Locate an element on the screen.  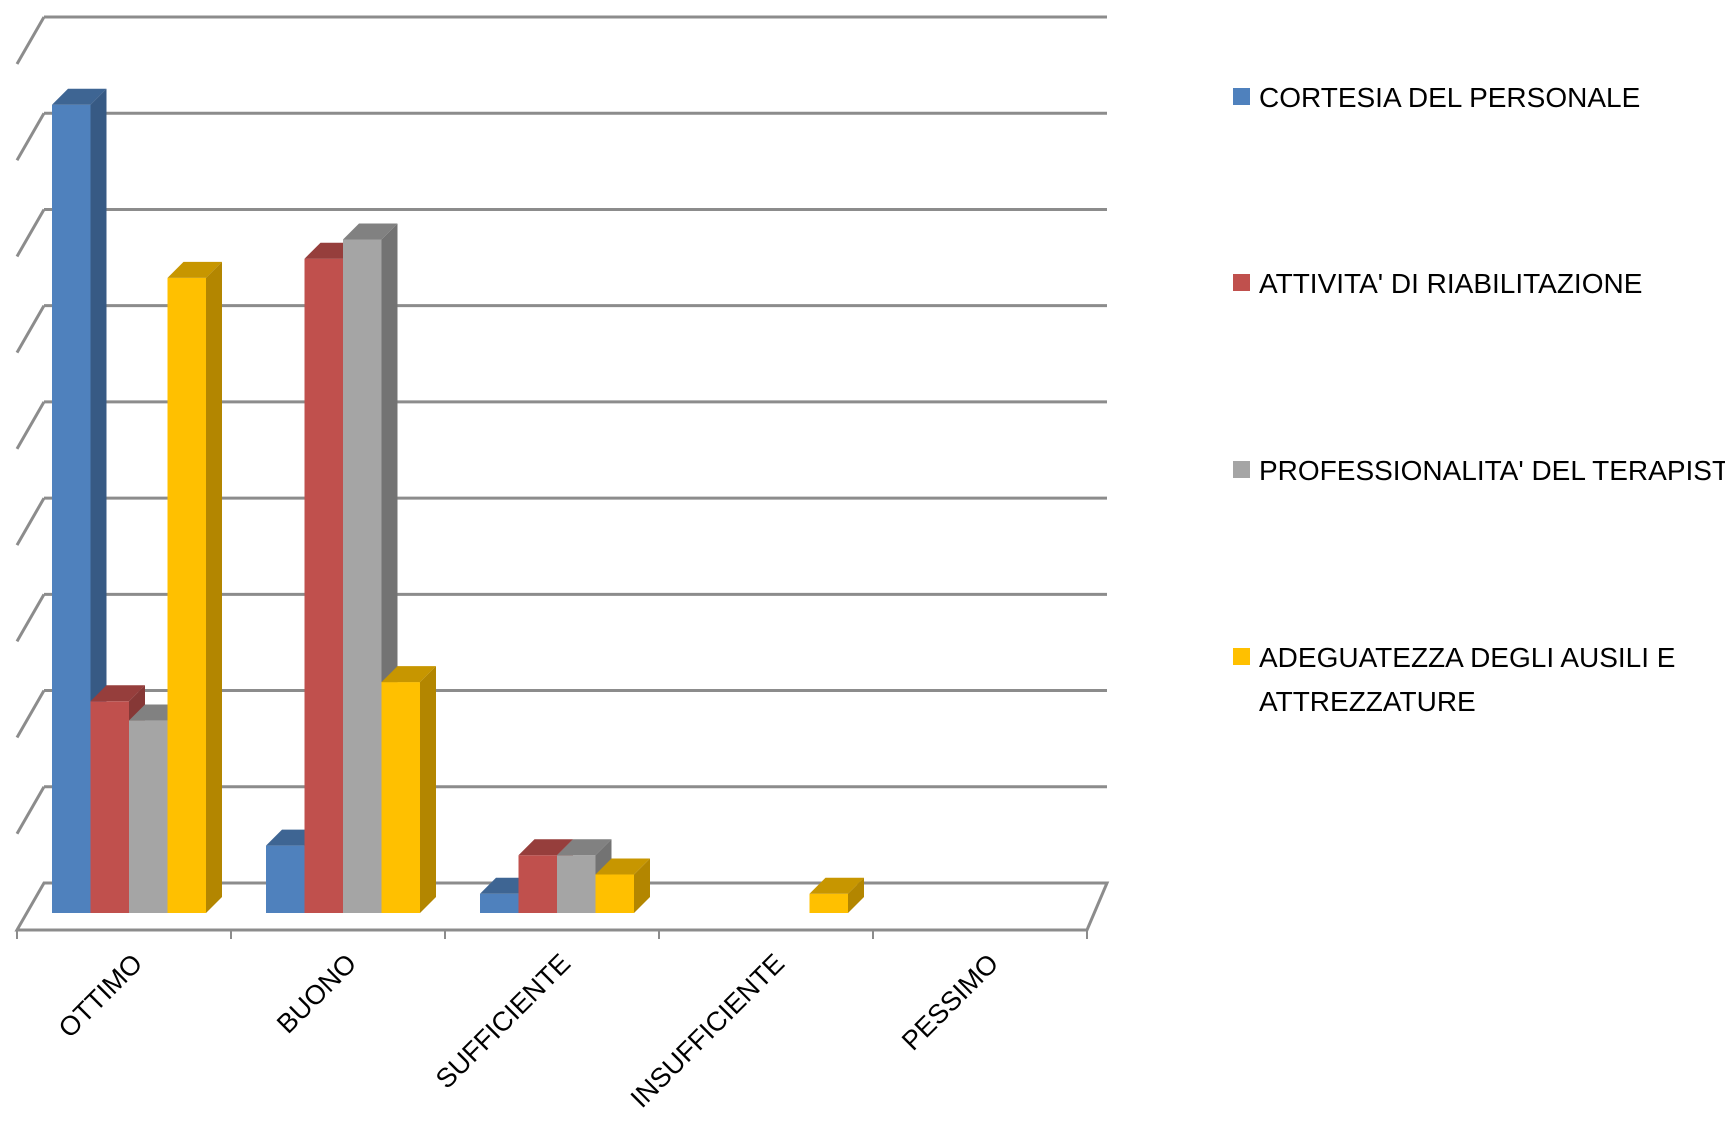
legend-label: CORTESIA DEL PERSONALE is located at coordinates (1449, 97).